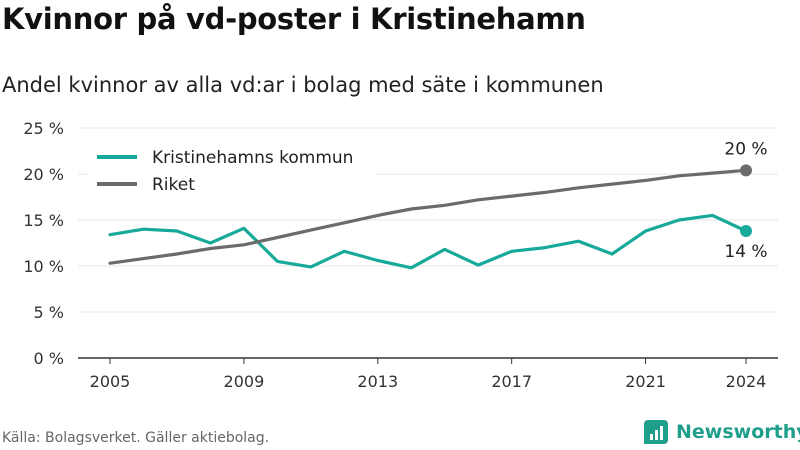 This screenshot has width=800, height=450. Describe the element at coordinates (232, 171) in the screenshot. I see `legend-background` at that location.